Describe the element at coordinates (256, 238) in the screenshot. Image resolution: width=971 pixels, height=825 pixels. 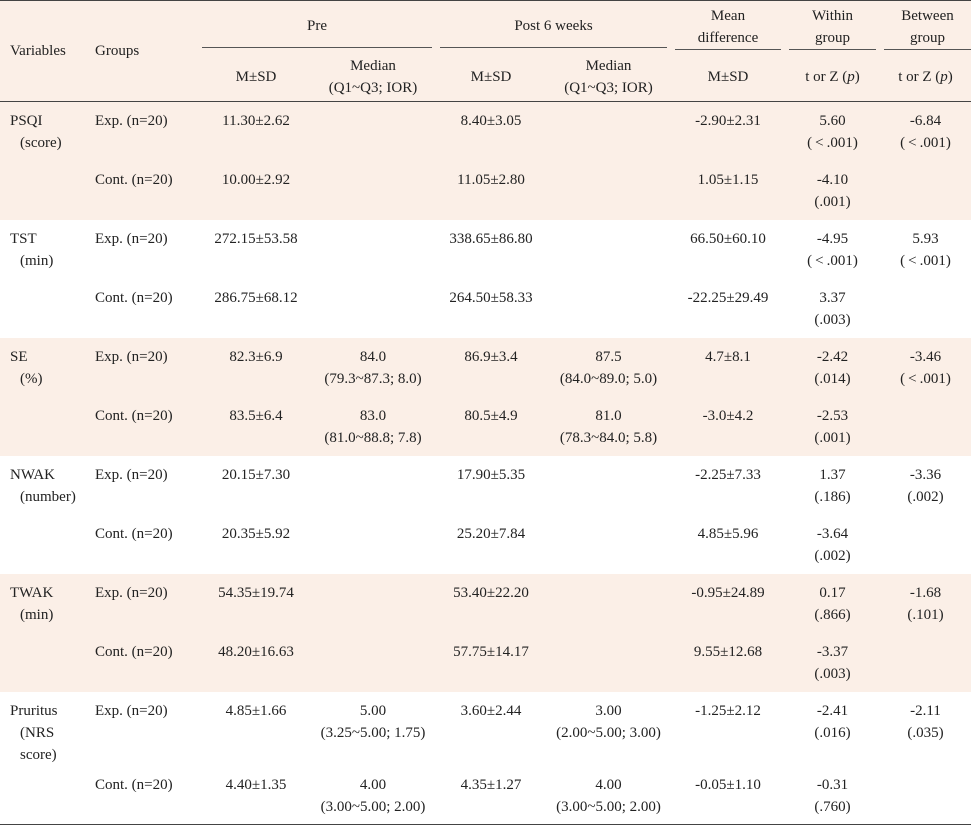
I see `pre-msd: 272.15±53.58` at that location.